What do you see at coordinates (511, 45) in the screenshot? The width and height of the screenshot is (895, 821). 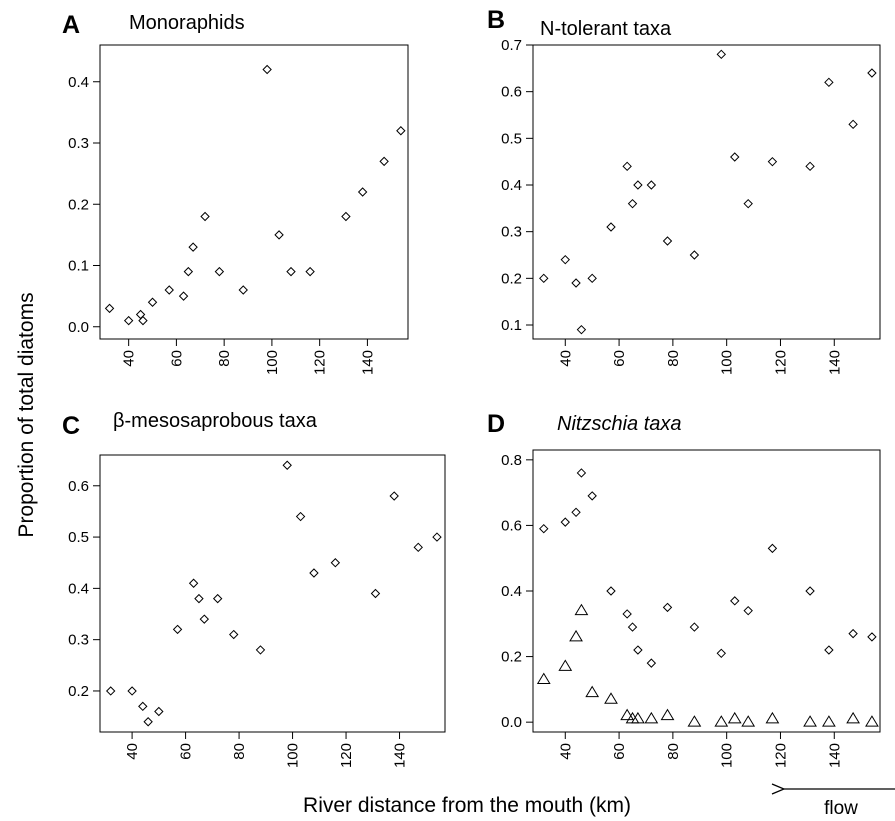 I see `y-tick-label: 0.7` at bounding box center [511, 45].